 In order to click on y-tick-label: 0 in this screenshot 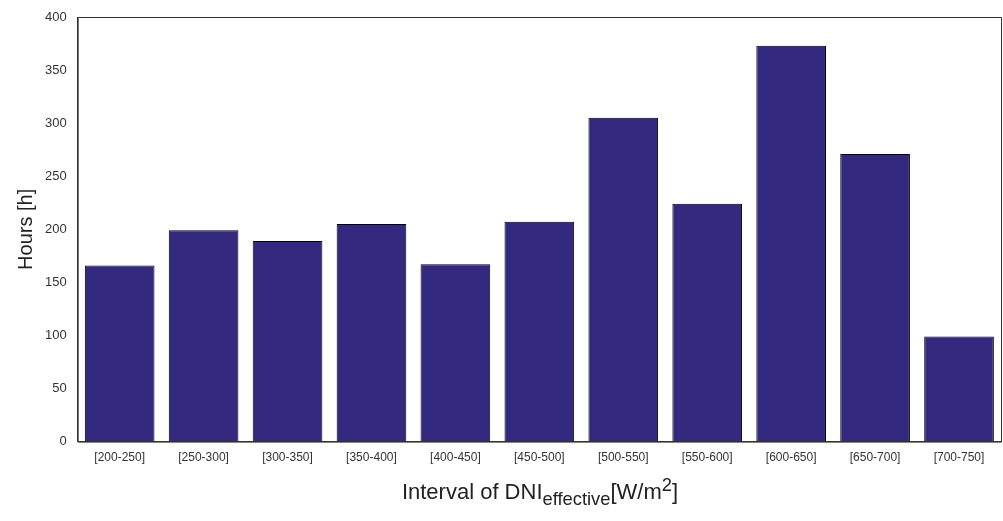, I will do `click(63, 441)`.